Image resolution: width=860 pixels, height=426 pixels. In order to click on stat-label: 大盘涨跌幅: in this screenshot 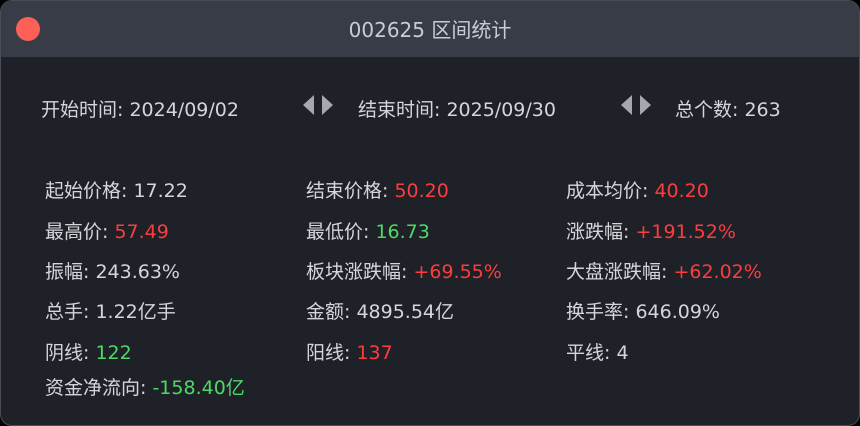, I will do `click(620, 272)`.